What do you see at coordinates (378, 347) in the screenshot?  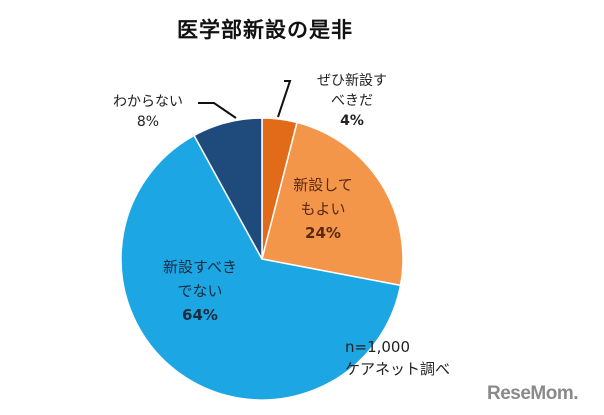 I see `sample-size: n=1,000` at bounding box center [378, 347].